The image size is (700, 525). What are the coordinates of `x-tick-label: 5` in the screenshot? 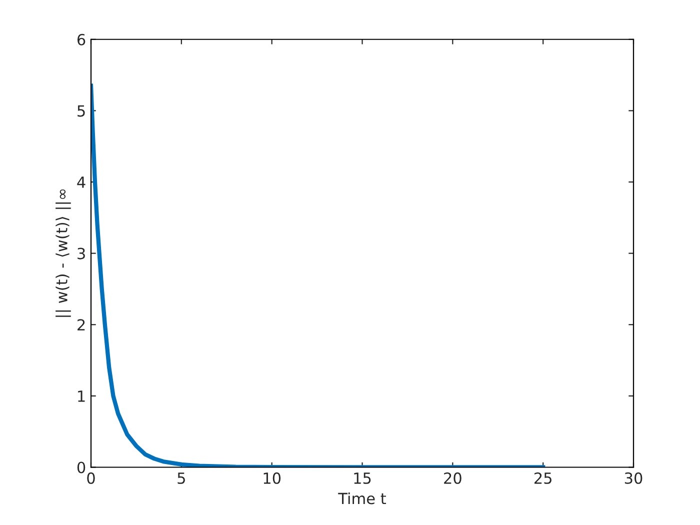 It's located at (181, 478).